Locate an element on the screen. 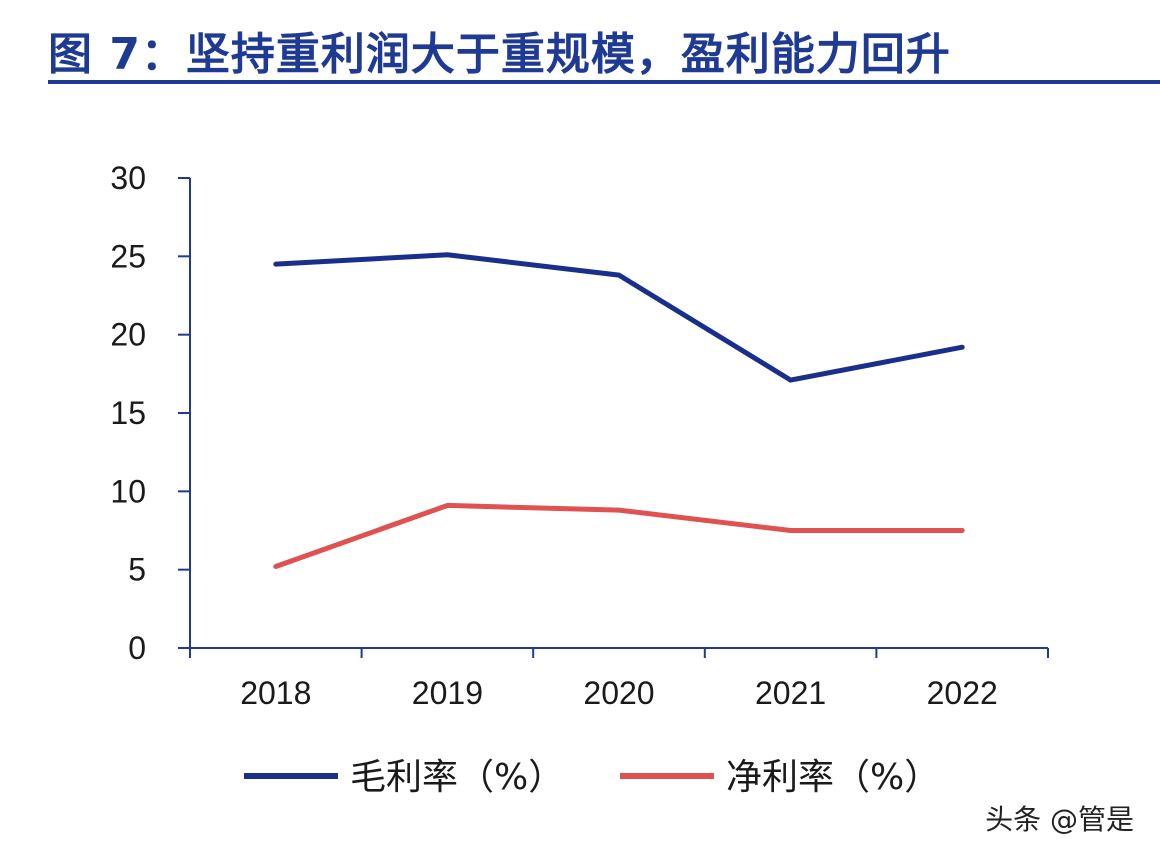  y-tick-label: 10 is located at coordinates (128, 491).